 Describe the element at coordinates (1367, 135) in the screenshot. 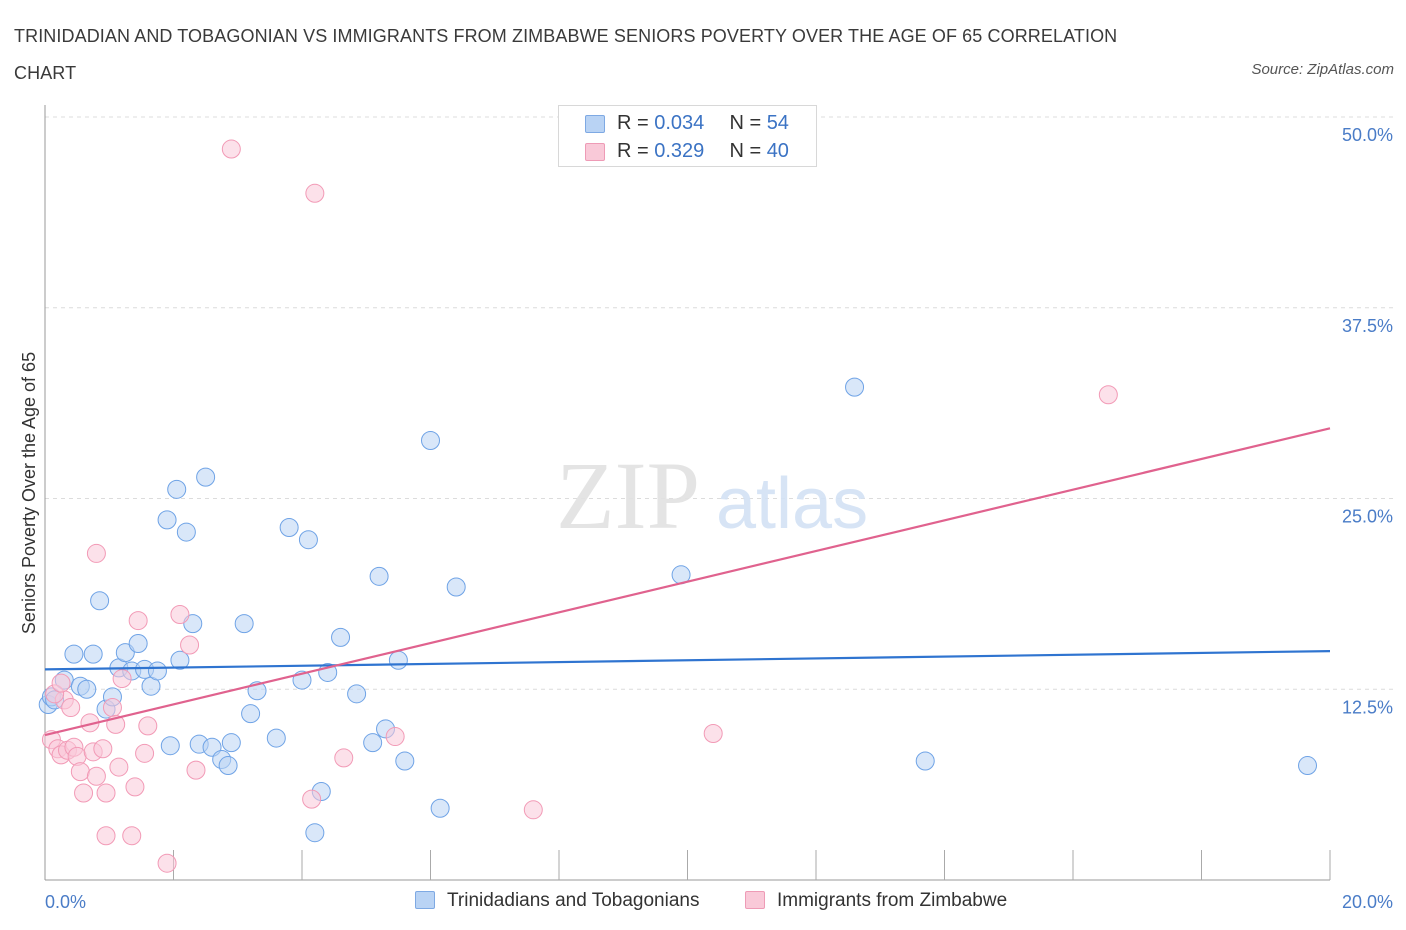

I see `y-tick-label: 50.0%` at that location.